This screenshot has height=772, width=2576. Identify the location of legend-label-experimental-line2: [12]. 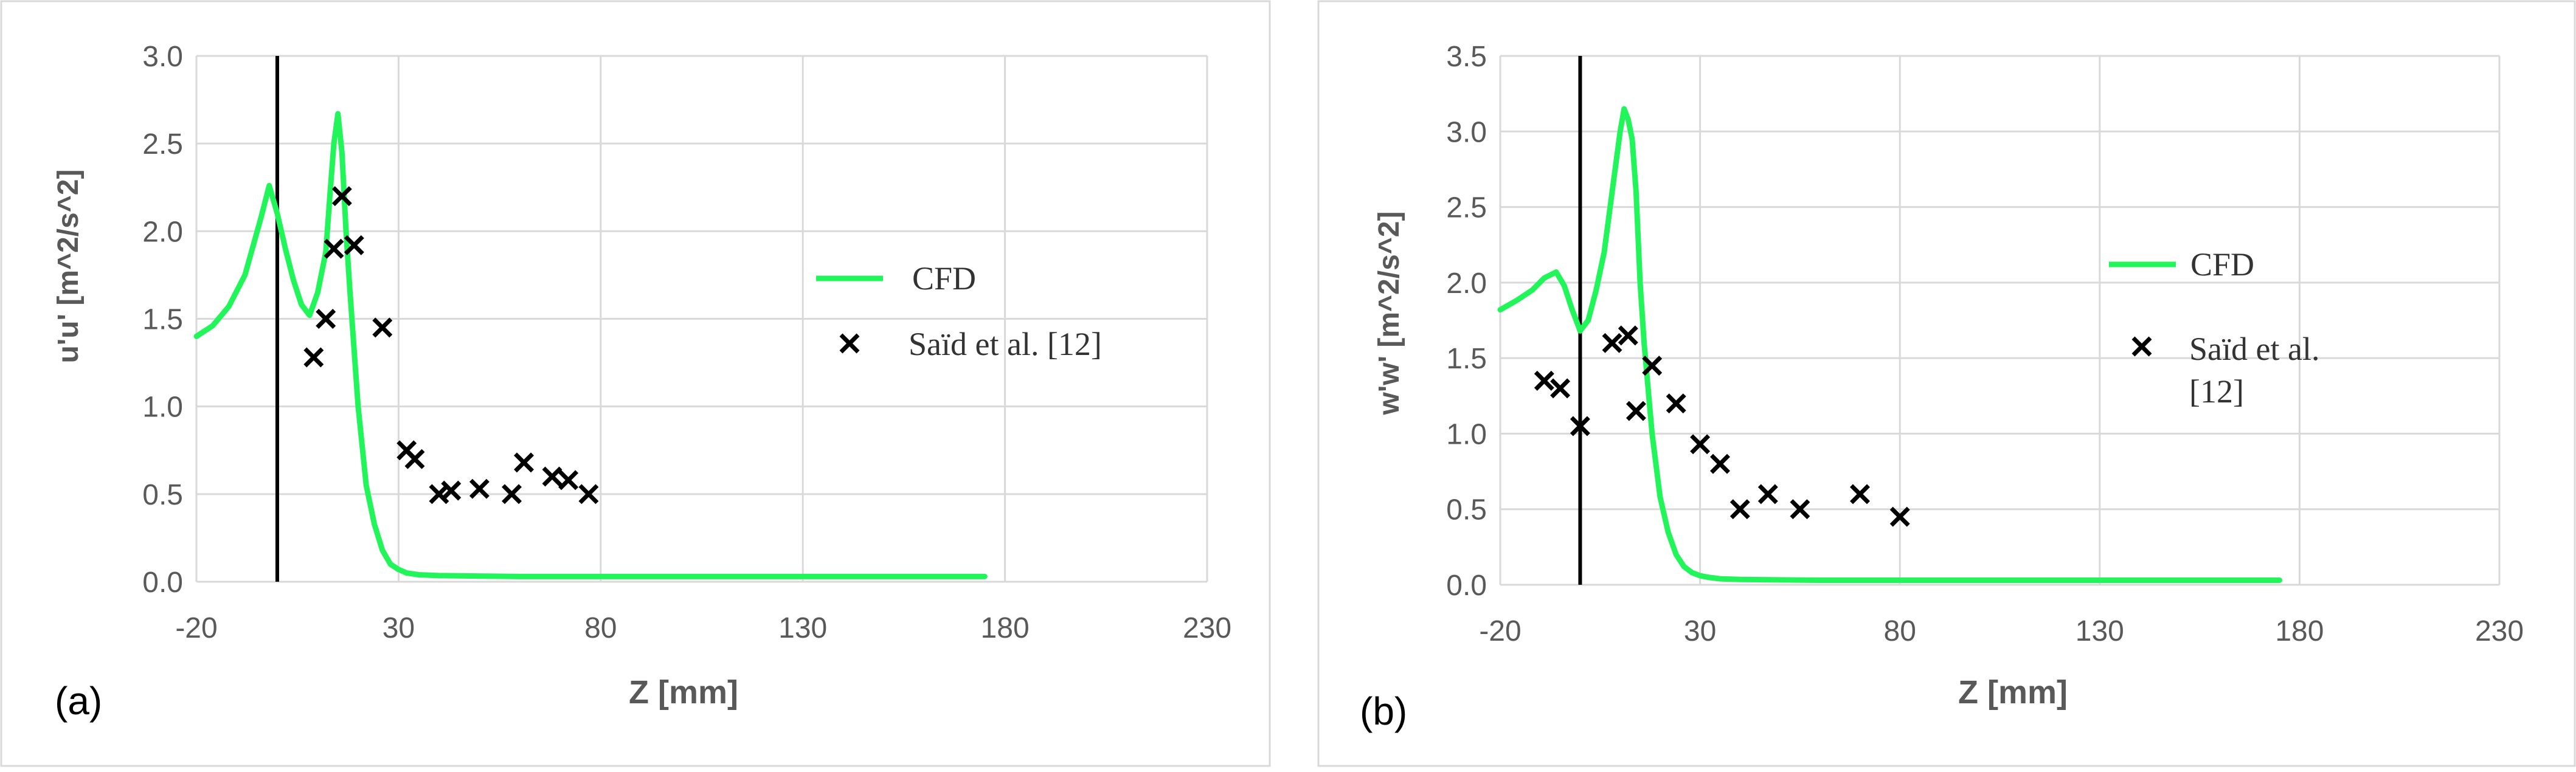
(2216, 391).